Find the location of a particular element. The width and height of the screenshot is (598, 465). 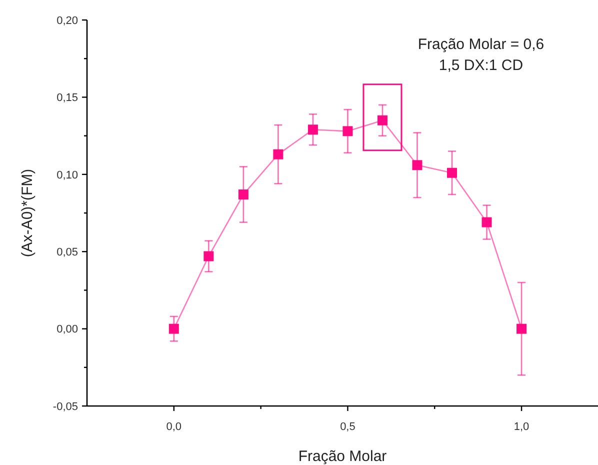

x-axis-title: Fração Molar is located at coordinates (342, 456).